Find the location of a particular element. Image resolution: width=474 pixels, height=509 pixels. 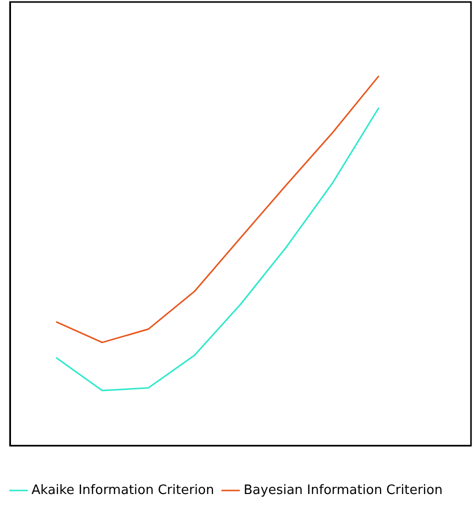

legend-label: Bayesian Information Criterion is located at coordinates (343, 490).